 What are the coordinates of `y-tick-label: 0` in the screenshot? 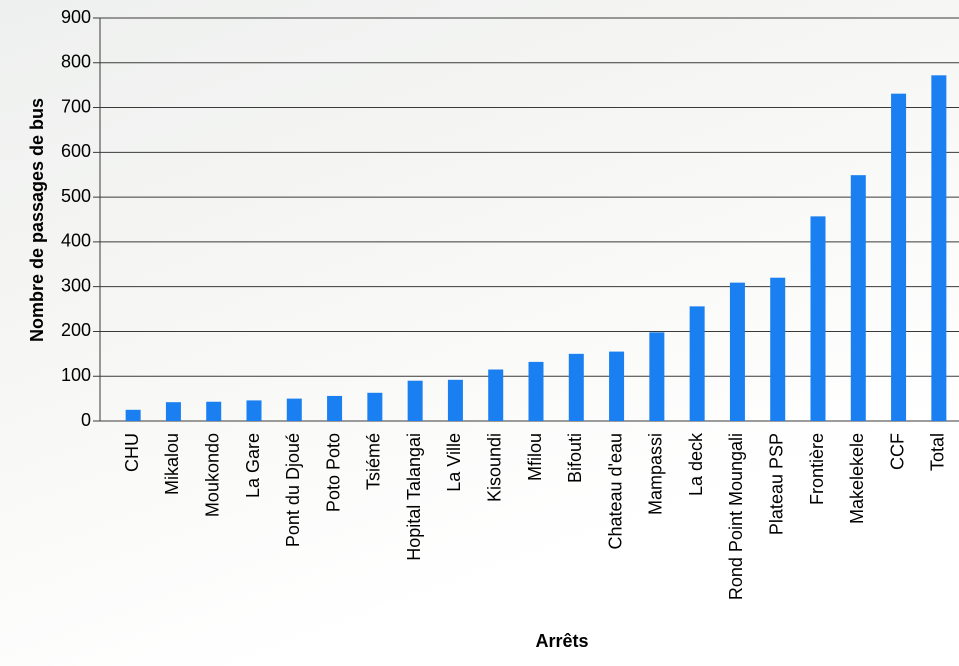 It's located at (86, 420).